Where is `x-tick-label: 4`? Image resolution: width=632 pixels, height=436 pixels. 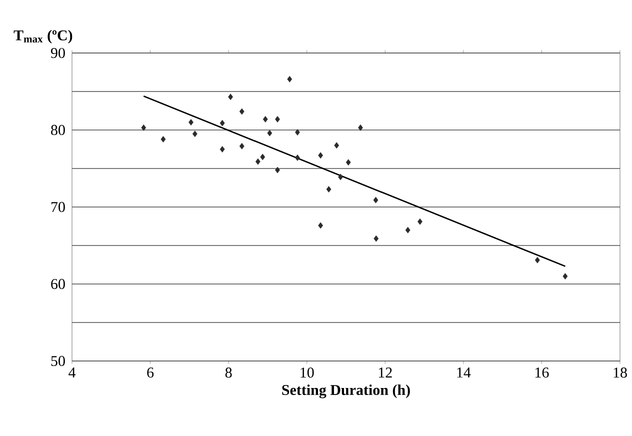 x-tick-label: 4 is located at coordinates (72, 373).